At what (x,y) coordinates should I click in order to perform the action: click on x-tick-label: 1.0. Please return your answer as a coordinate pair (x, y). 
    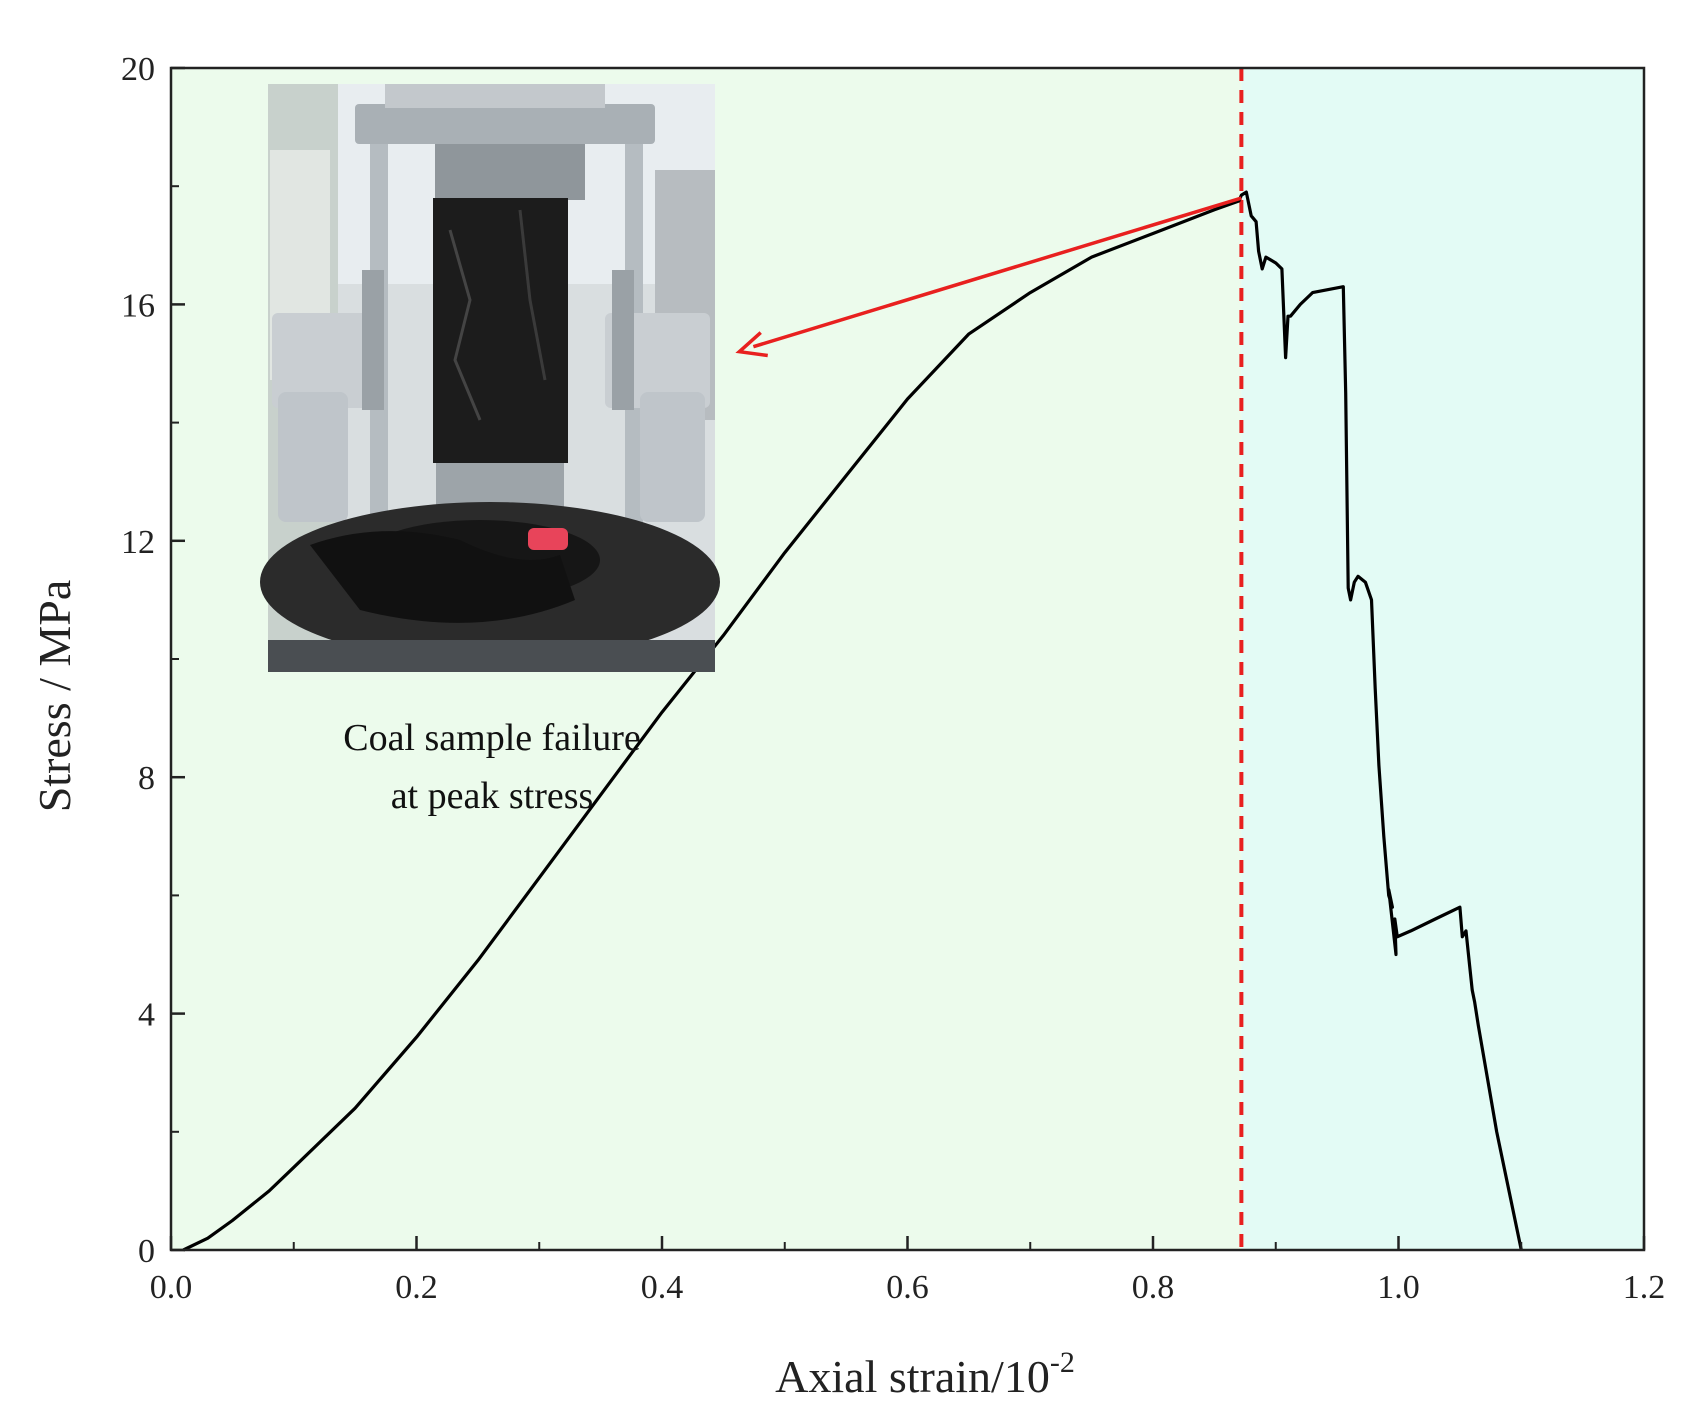
    Looking at the image, I should click on (1398, 1287).